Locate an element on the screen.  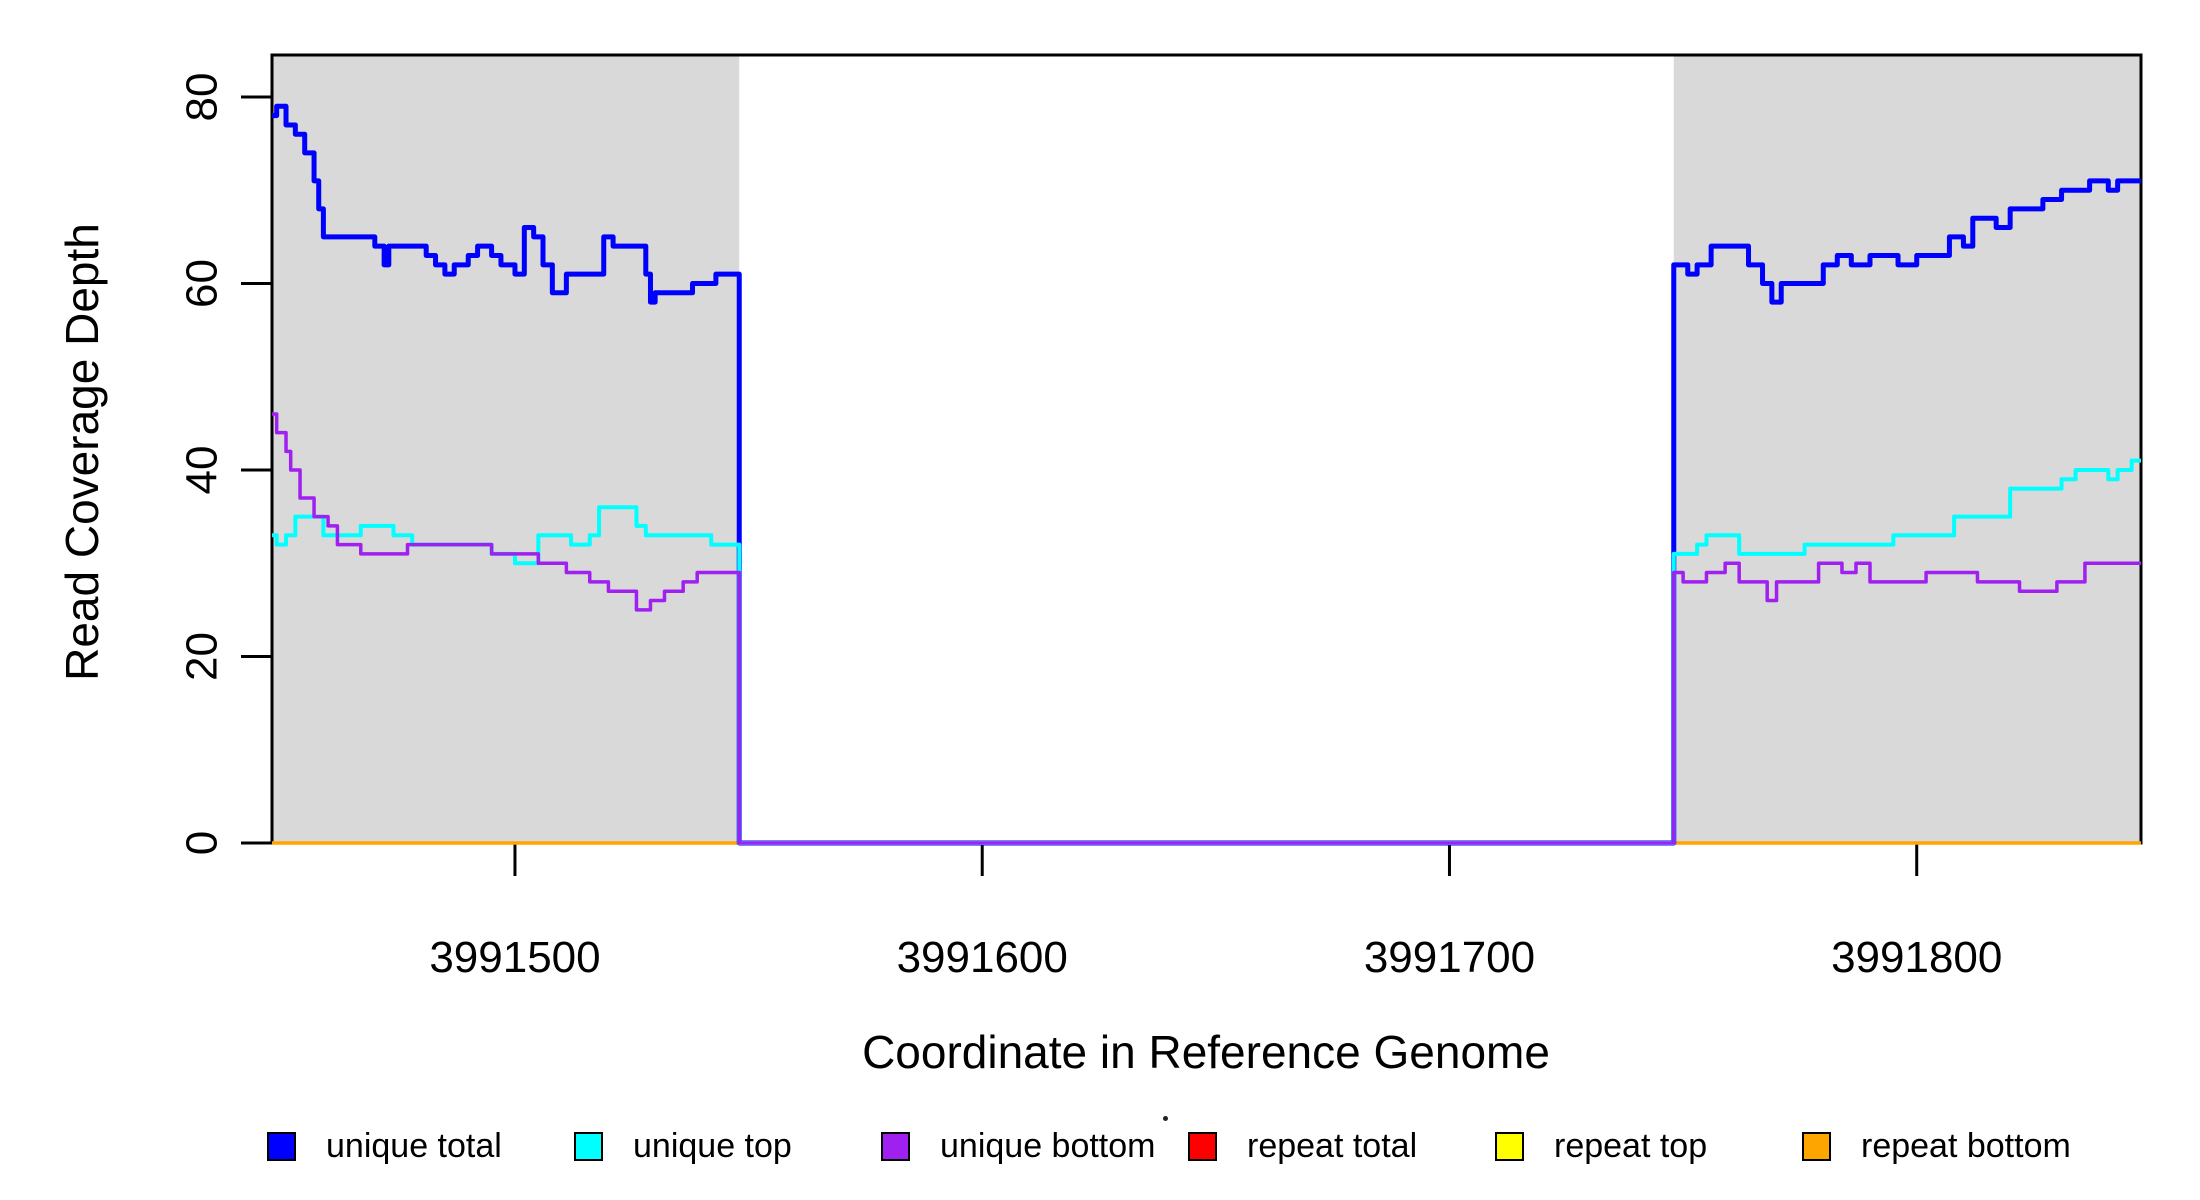
legend-item-unique-top: unique top is located at coordinates (727, 1146).